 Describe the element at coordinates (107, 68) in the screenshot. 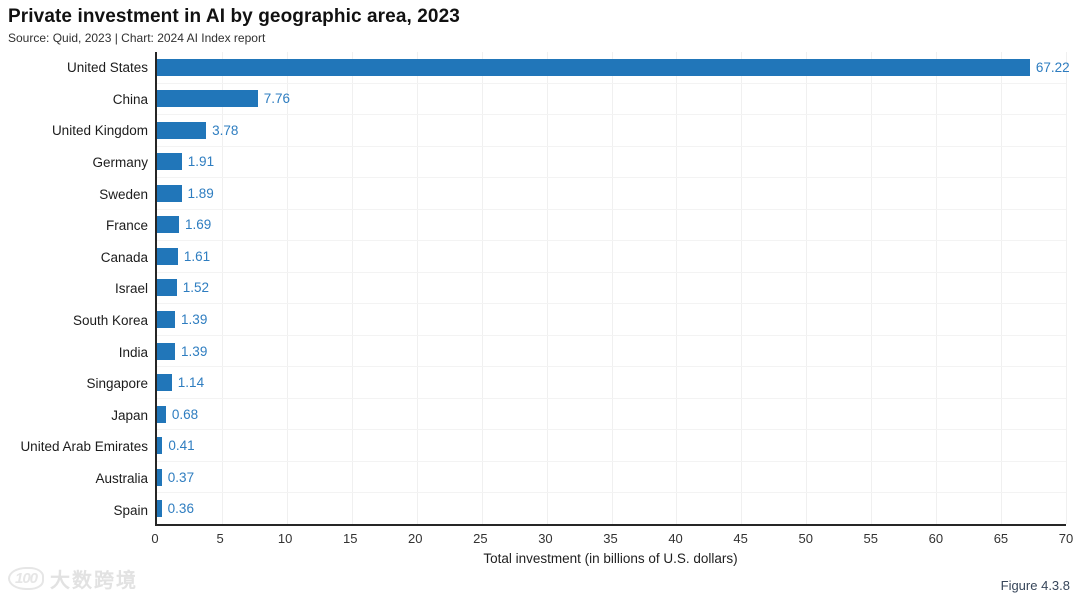

I see `category-label: United States` at that location.